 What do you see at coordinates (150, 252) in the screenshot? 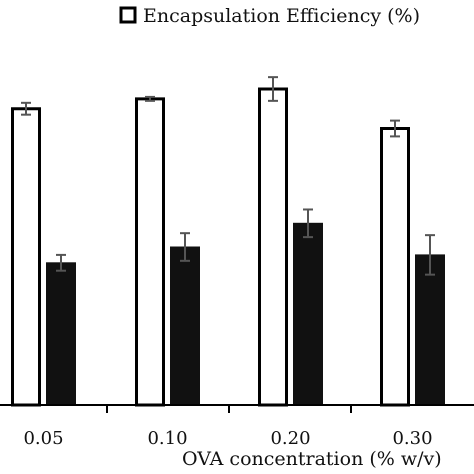
I see `bar-encapsulation-efficiency-0.10` at bounding box center [150, 252].